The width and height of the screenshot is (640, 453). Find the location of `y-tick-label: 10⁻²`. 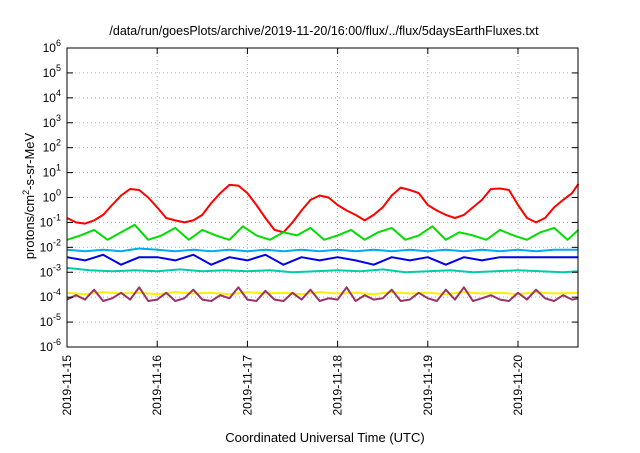

y-tick-label: 10⁻² is located at coordinates (50, 245).